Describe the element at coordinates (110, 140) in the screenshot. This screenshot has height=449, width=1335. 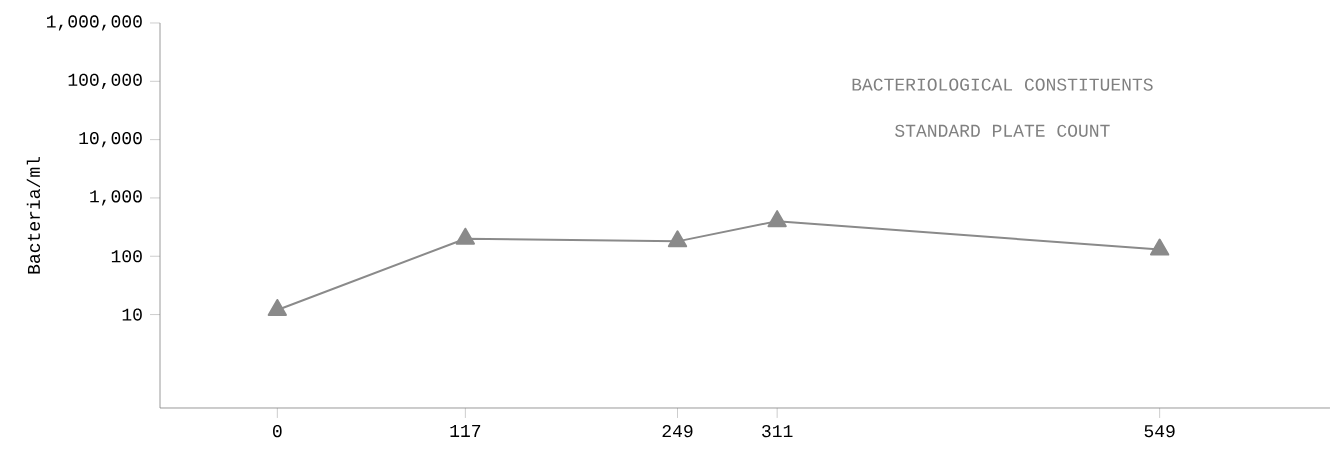
I see `y-tick-label: 10,000` at that location.